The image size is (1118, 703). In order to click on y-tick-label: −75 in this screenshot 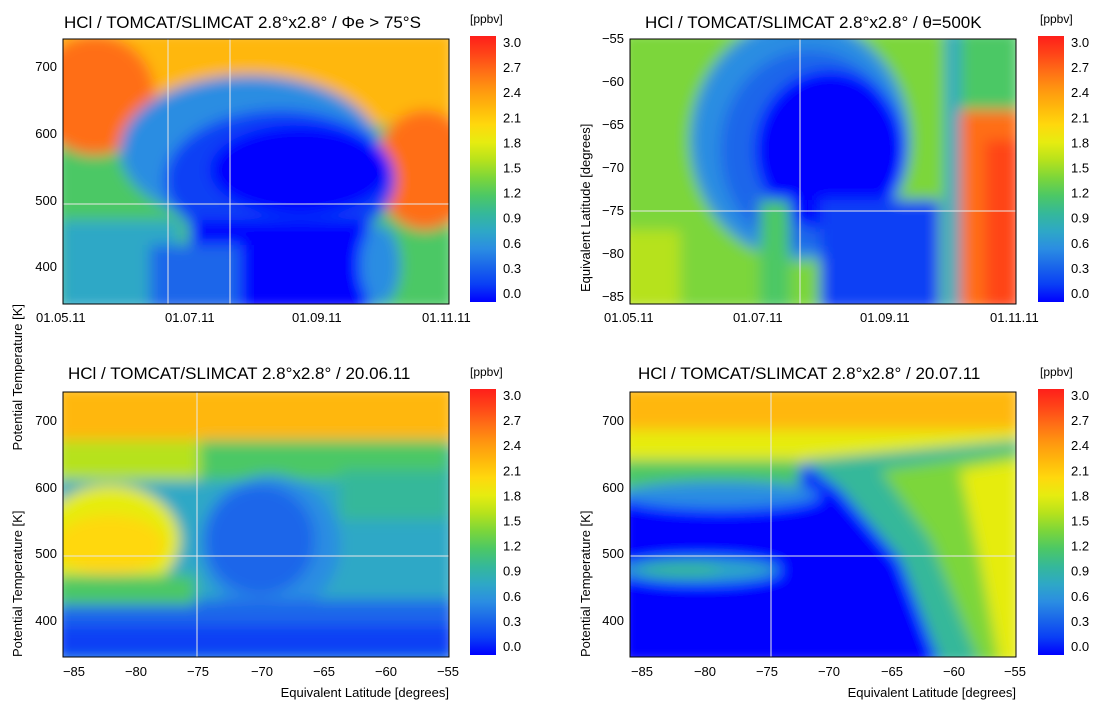, I will do `click(613, 210)`.